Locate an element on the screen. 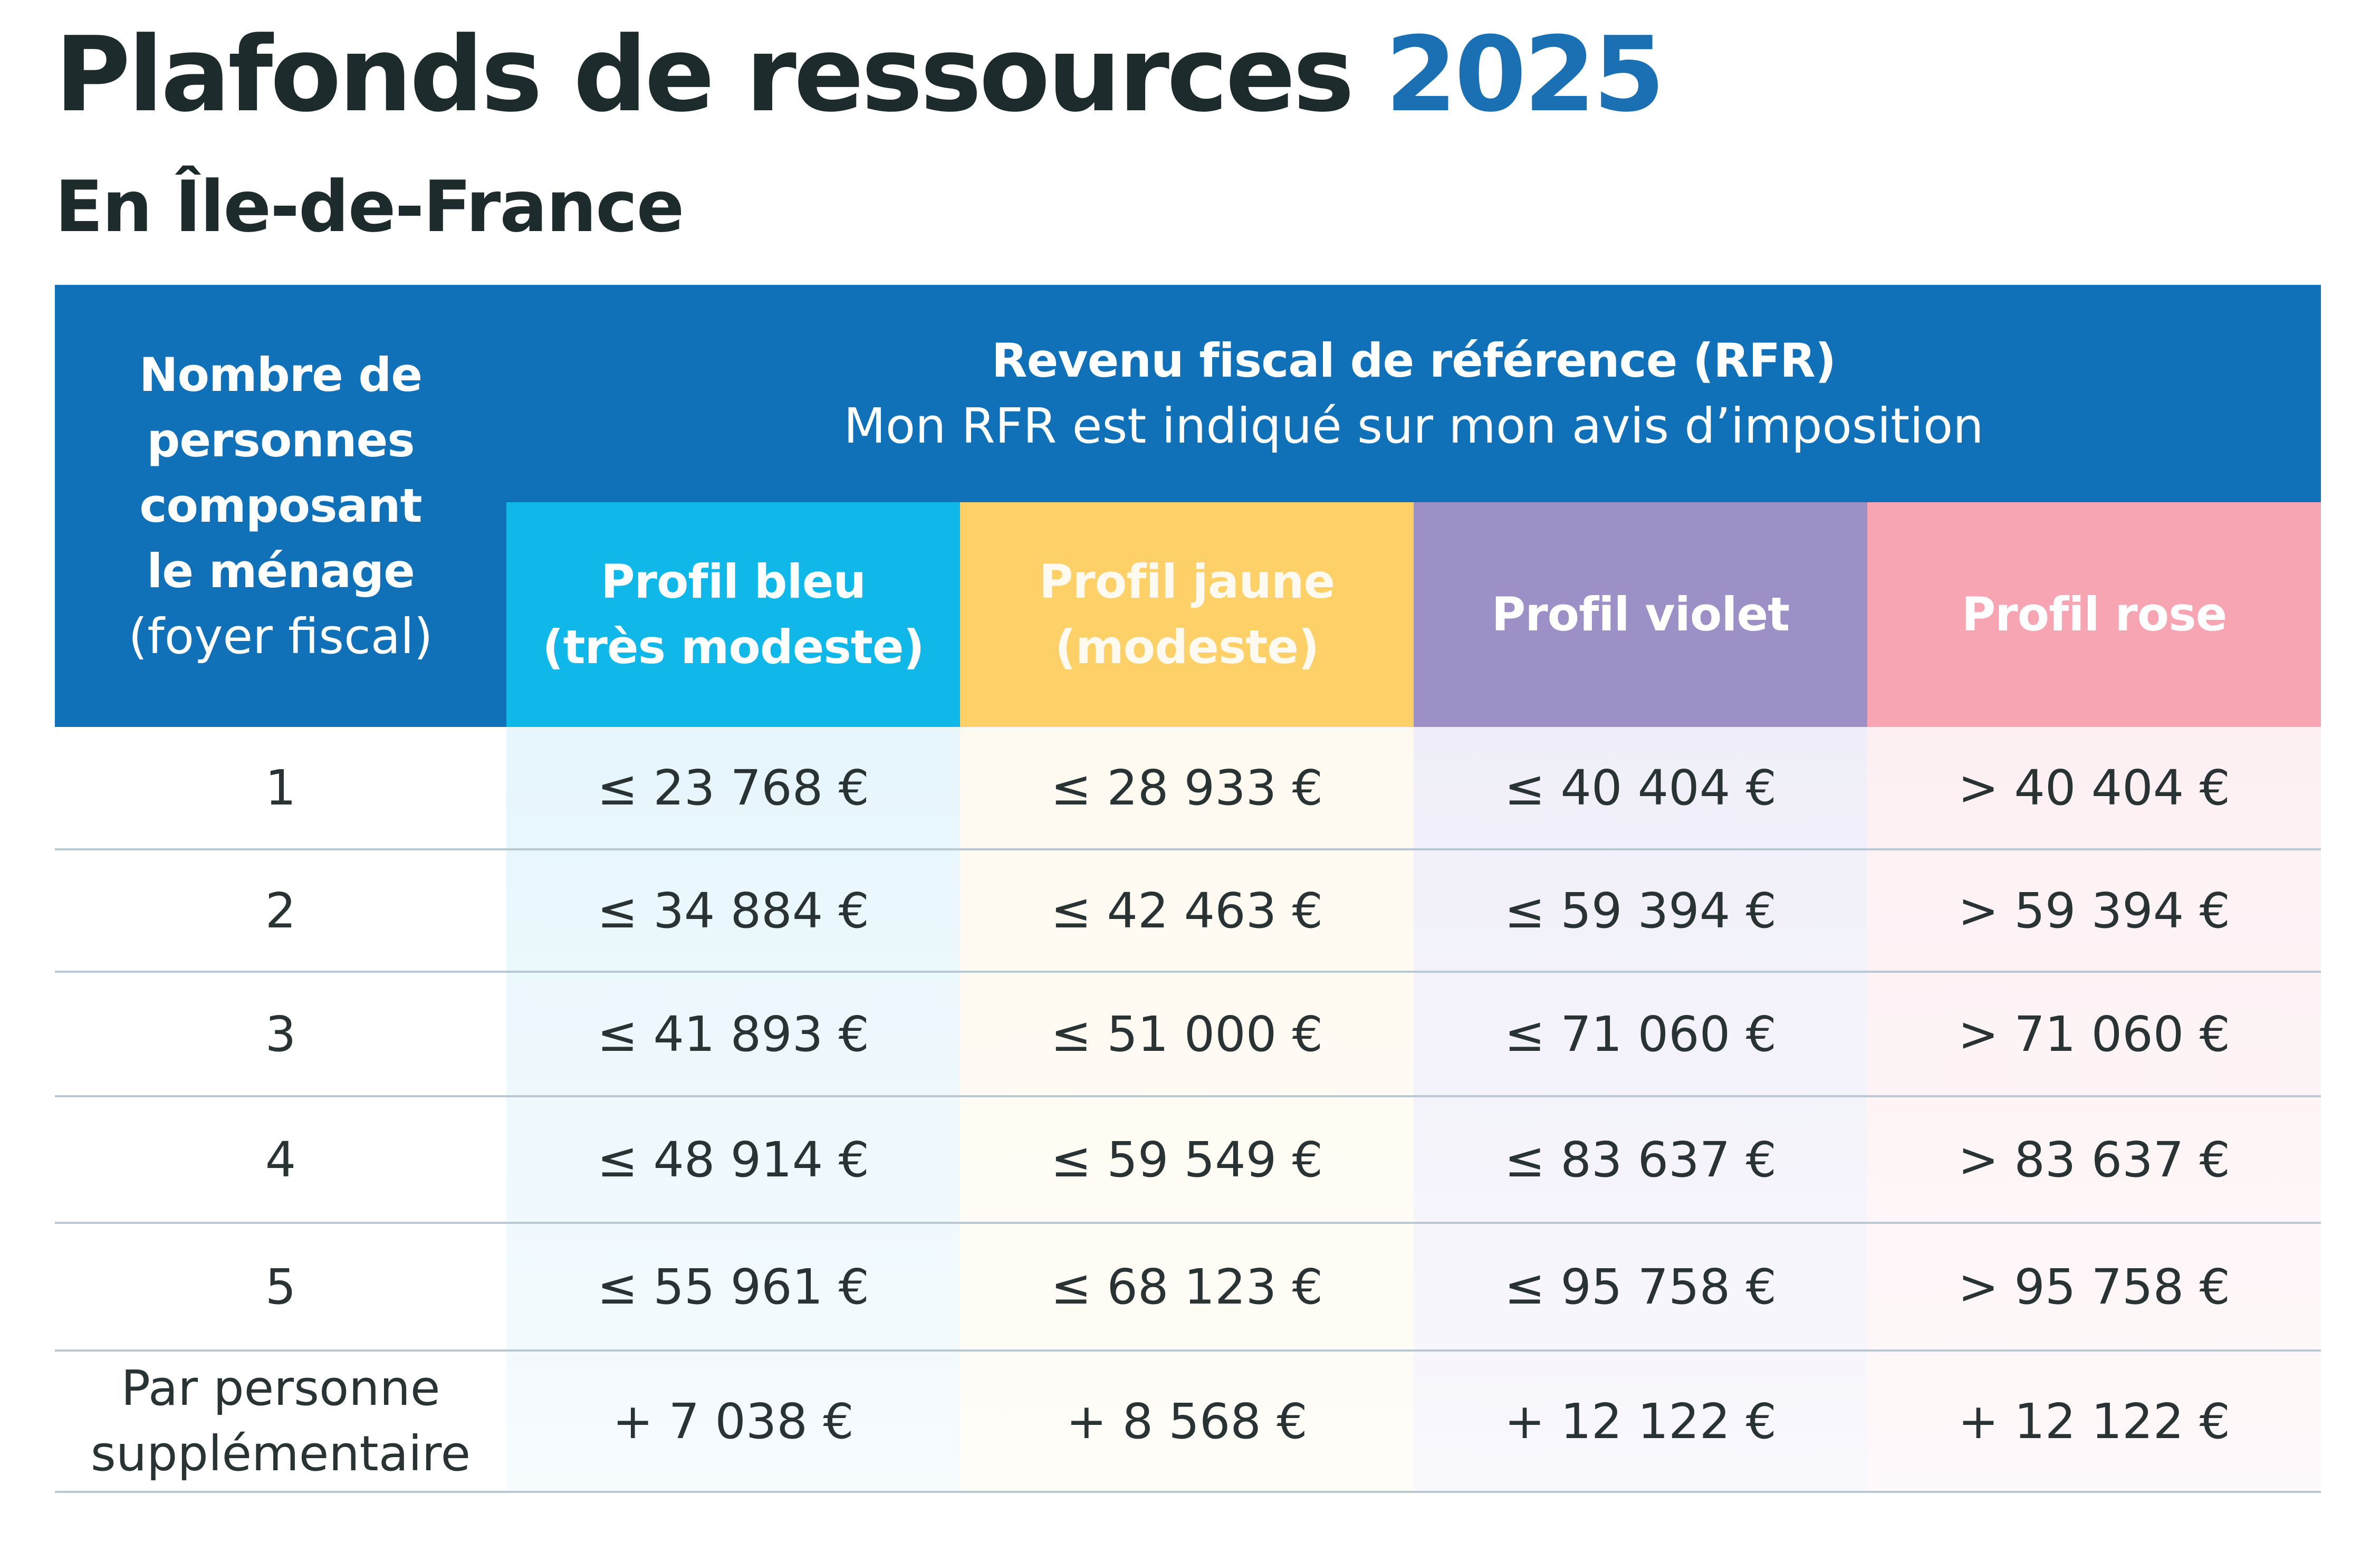  profil-jaune-extra-value: + 8 568 € is located at coordinates (1187, 1421).